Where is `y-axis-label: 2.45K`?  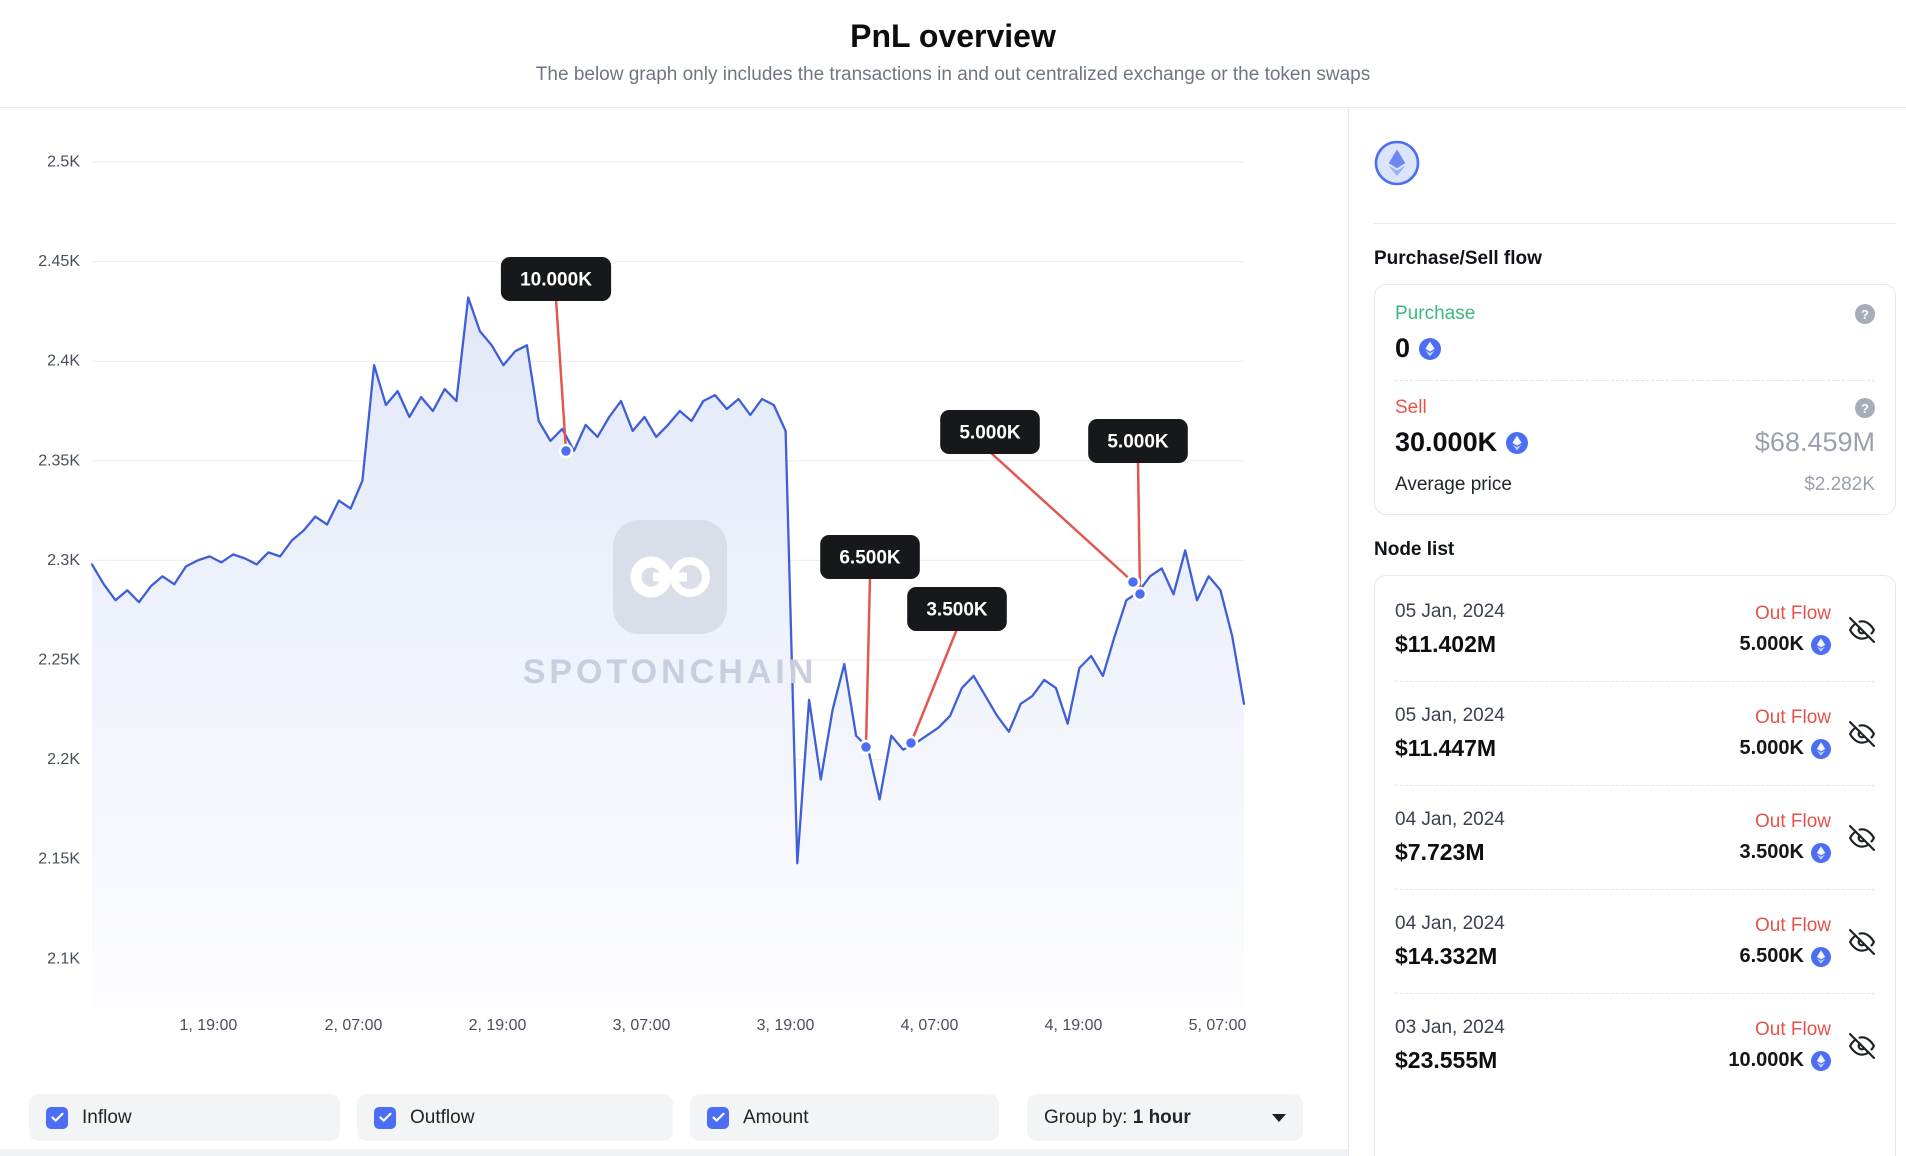
y-axis-label: 2.45K is located at coordinates (59, 261).